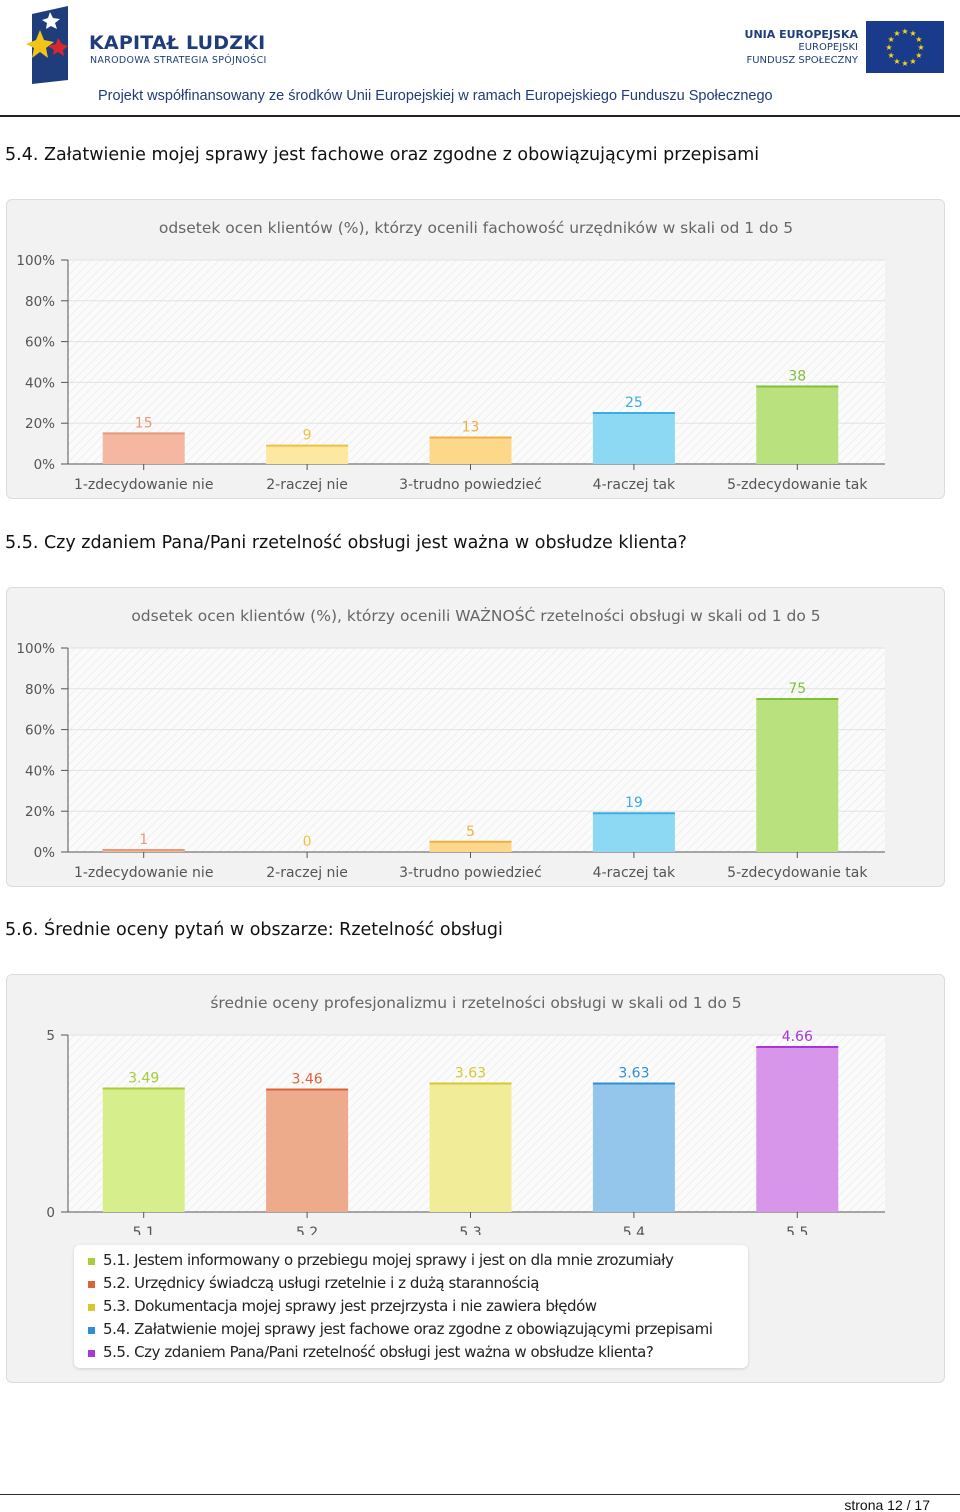 The width and height of the screenshot is (960, 1512). I want to click on eu-line-2: EUROPEJSKI, so click(828, 47).